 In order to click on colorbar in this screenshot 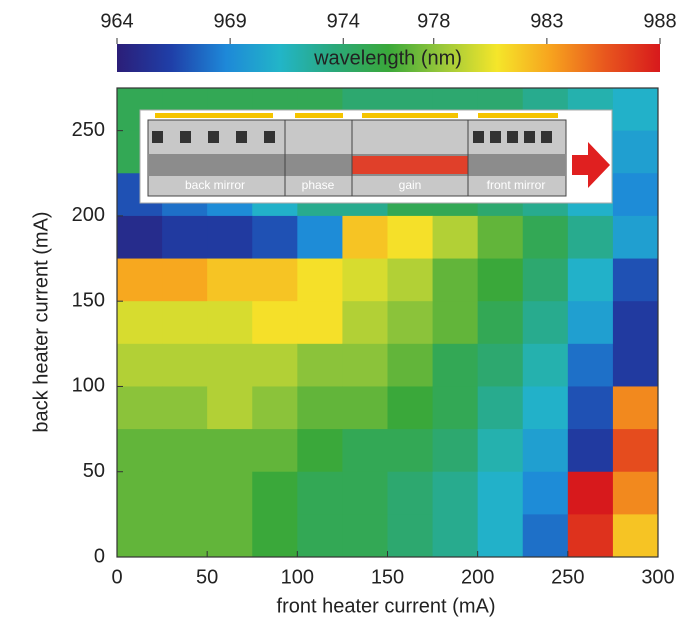, I will do `click(388, 58)`.